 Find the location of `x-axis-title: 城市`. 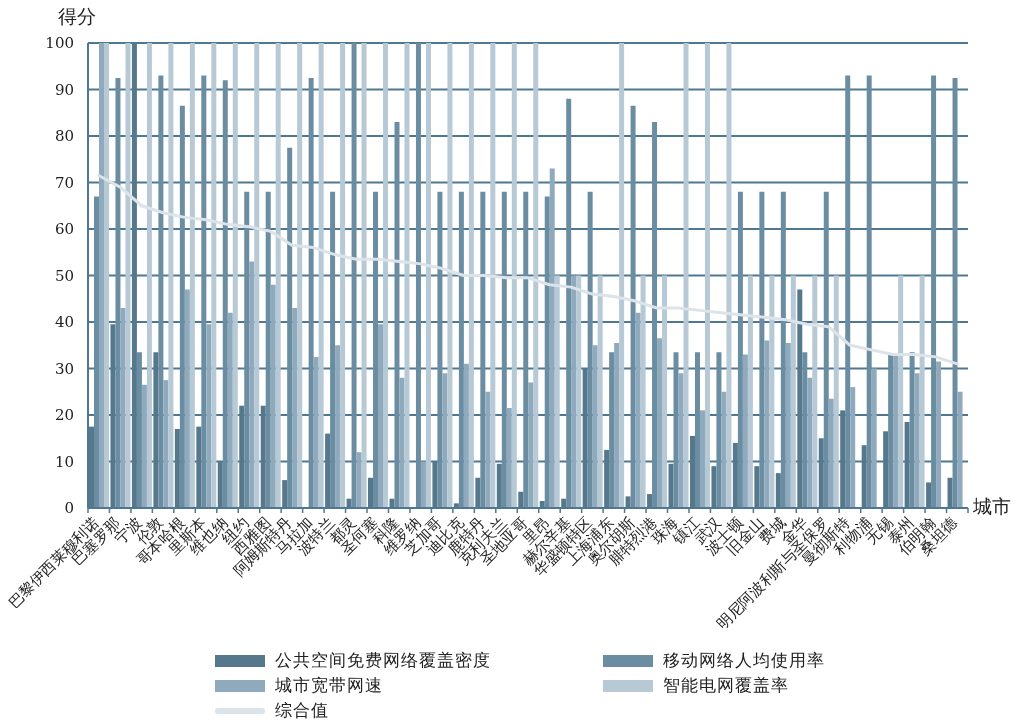

x-axis-title: 城市 is located at coordinates (992, 506).